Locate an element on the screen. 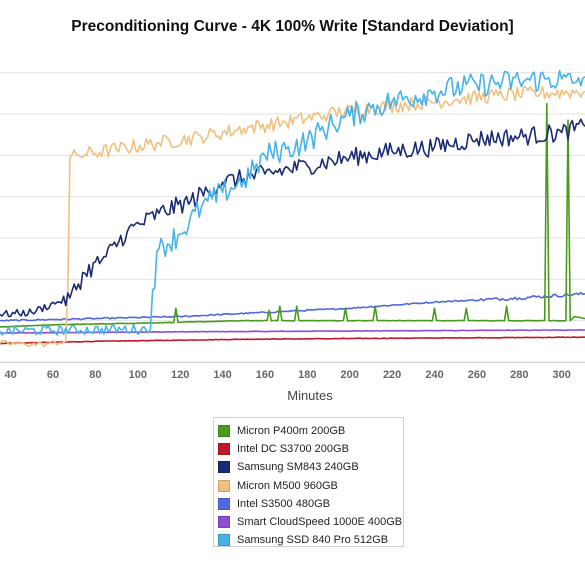 The width and height of the screenshot is (585, 572). legend-label: Micron M500 960GB is located at coordinates (287, 485).